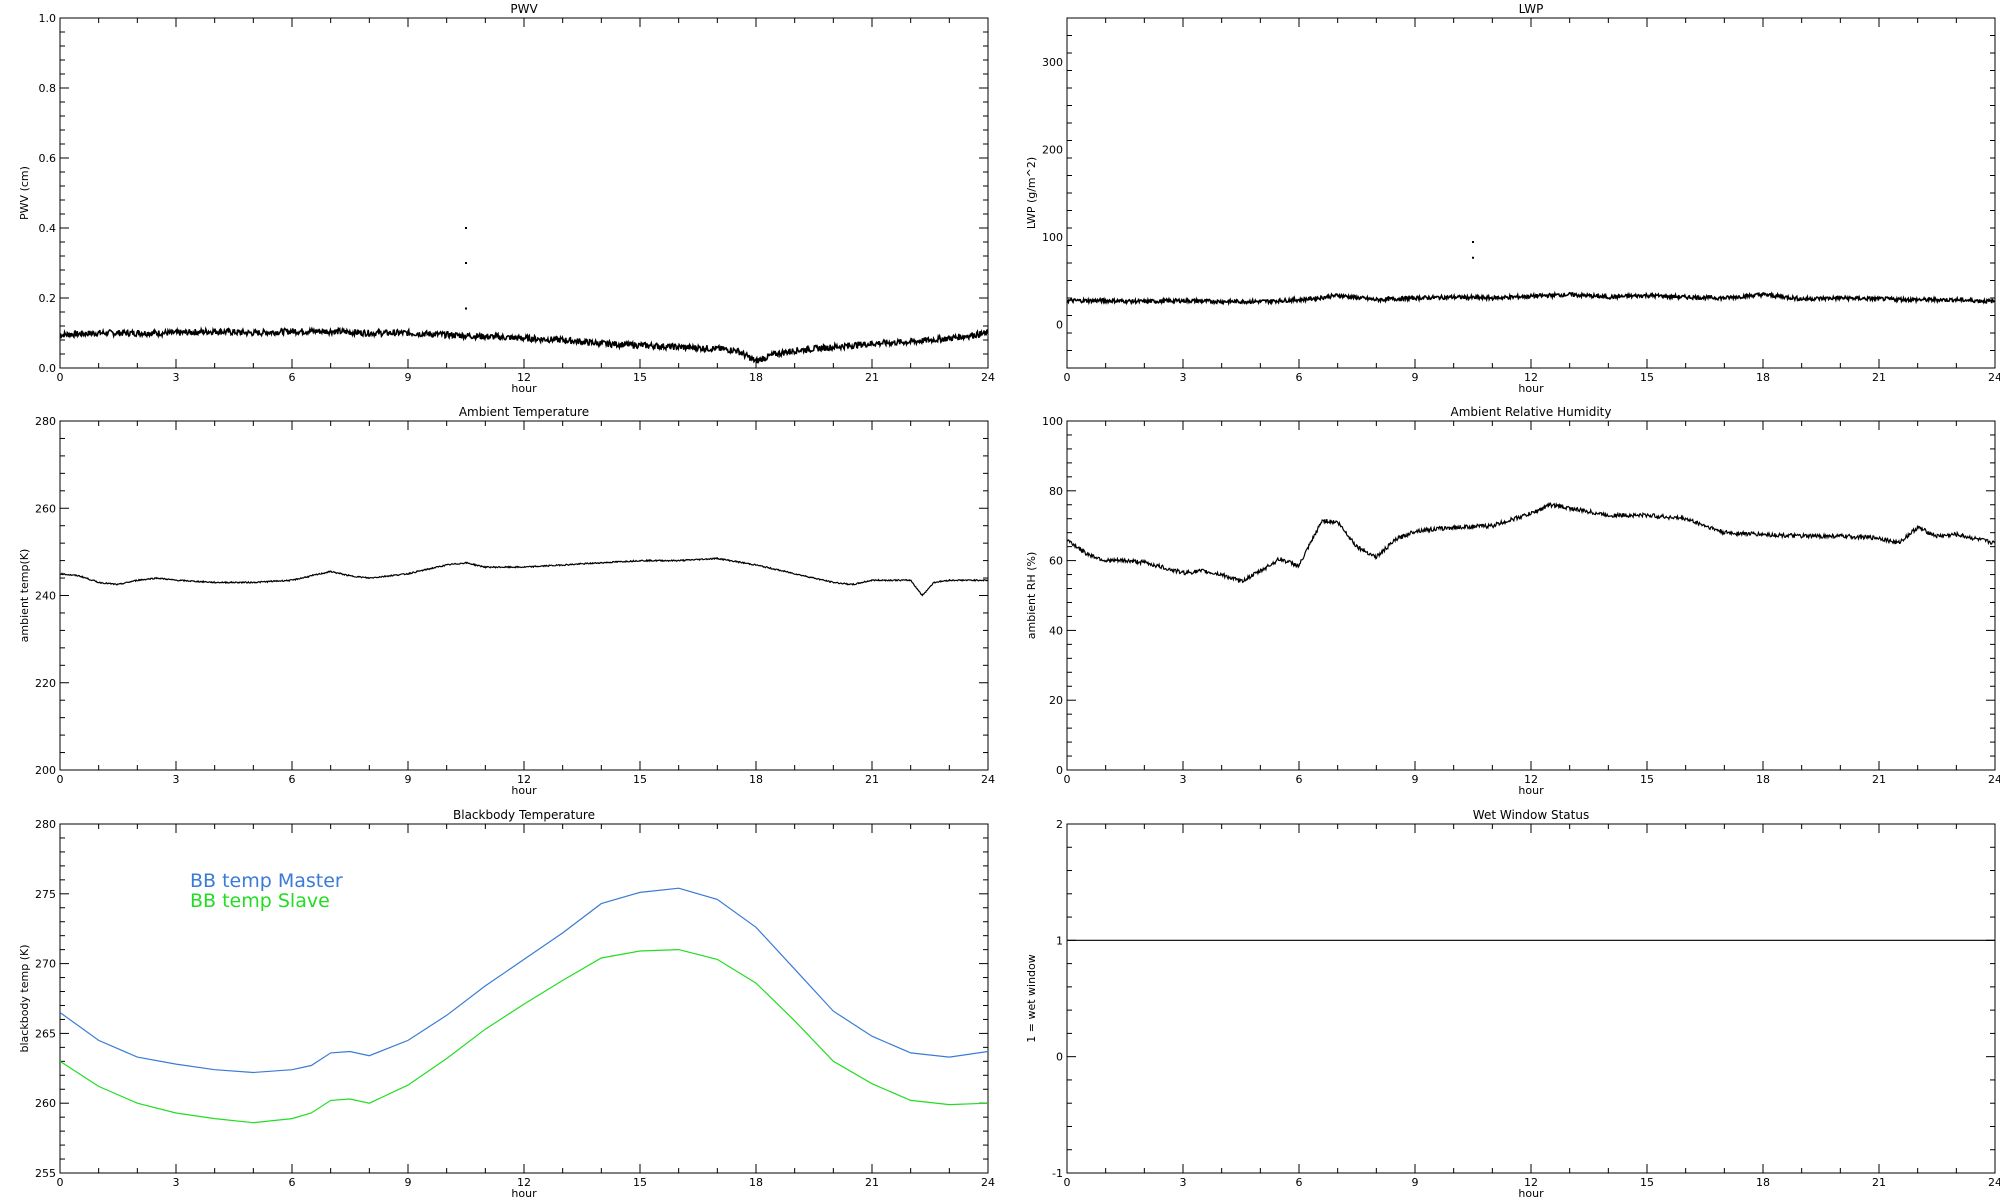 The width and height of the screenshot is (2000, 1200). Describe the element at coordinates (45, 683) in the screenshot. I see `y-tick-label: 220` at that location.